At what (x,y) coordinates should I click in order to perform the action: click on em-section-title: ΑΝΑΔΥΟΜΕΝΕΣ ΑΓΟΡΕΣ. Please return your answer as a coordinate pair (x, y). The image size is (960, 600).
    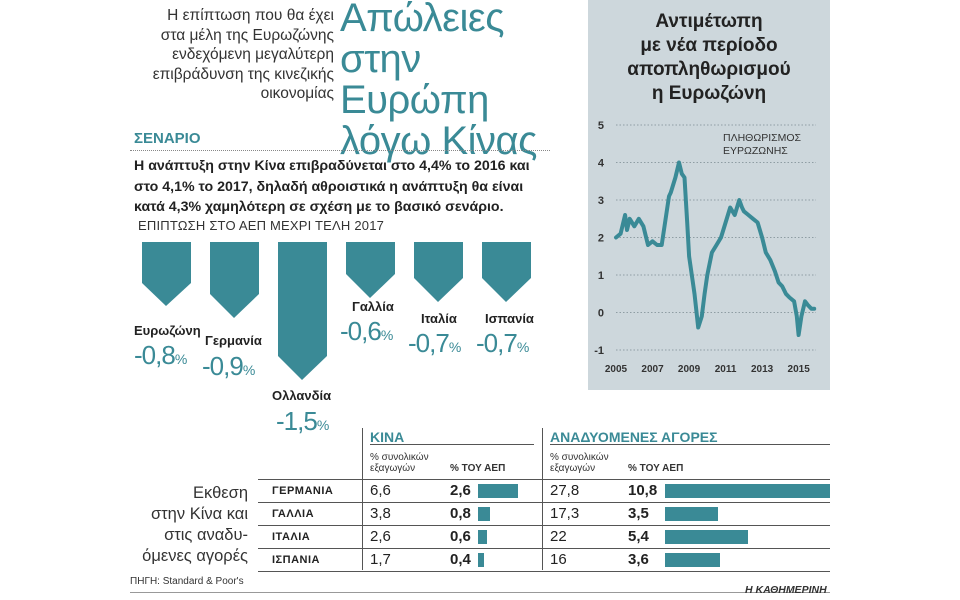
    Looking at the image, I should click on (634, 437).